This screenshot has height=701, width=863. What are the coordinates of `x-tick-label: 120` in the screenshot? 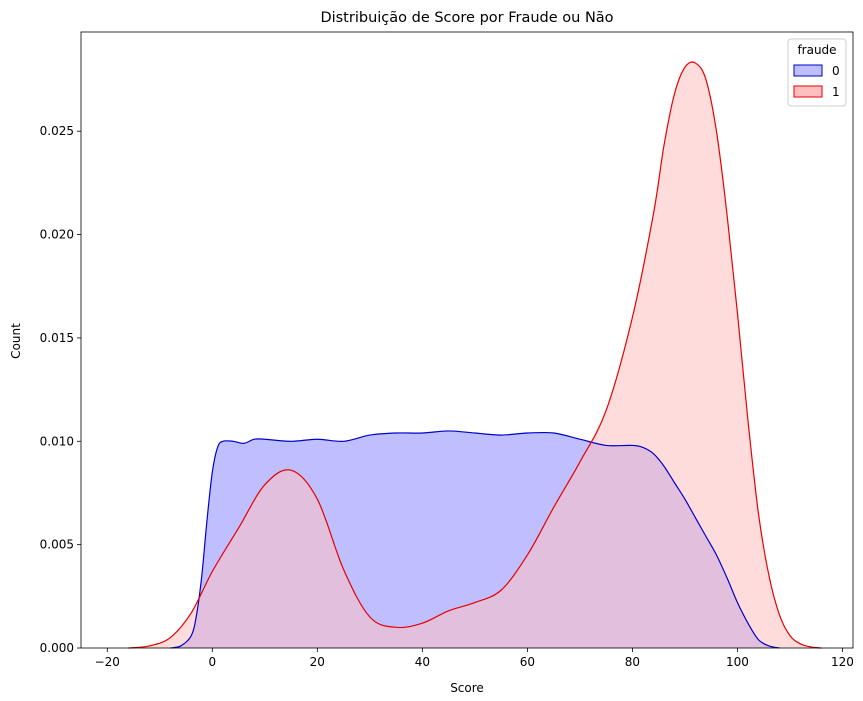 It's located at (842, 662).